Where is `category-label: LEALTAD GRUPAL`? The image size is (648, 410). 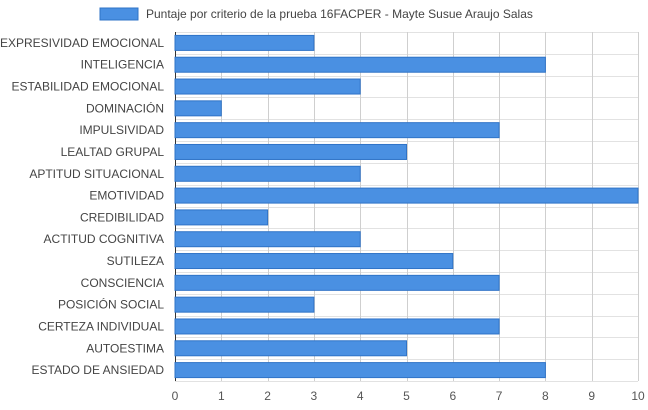
category-label: LEALTAD GRUPAL is located at coordinates (113, 152).